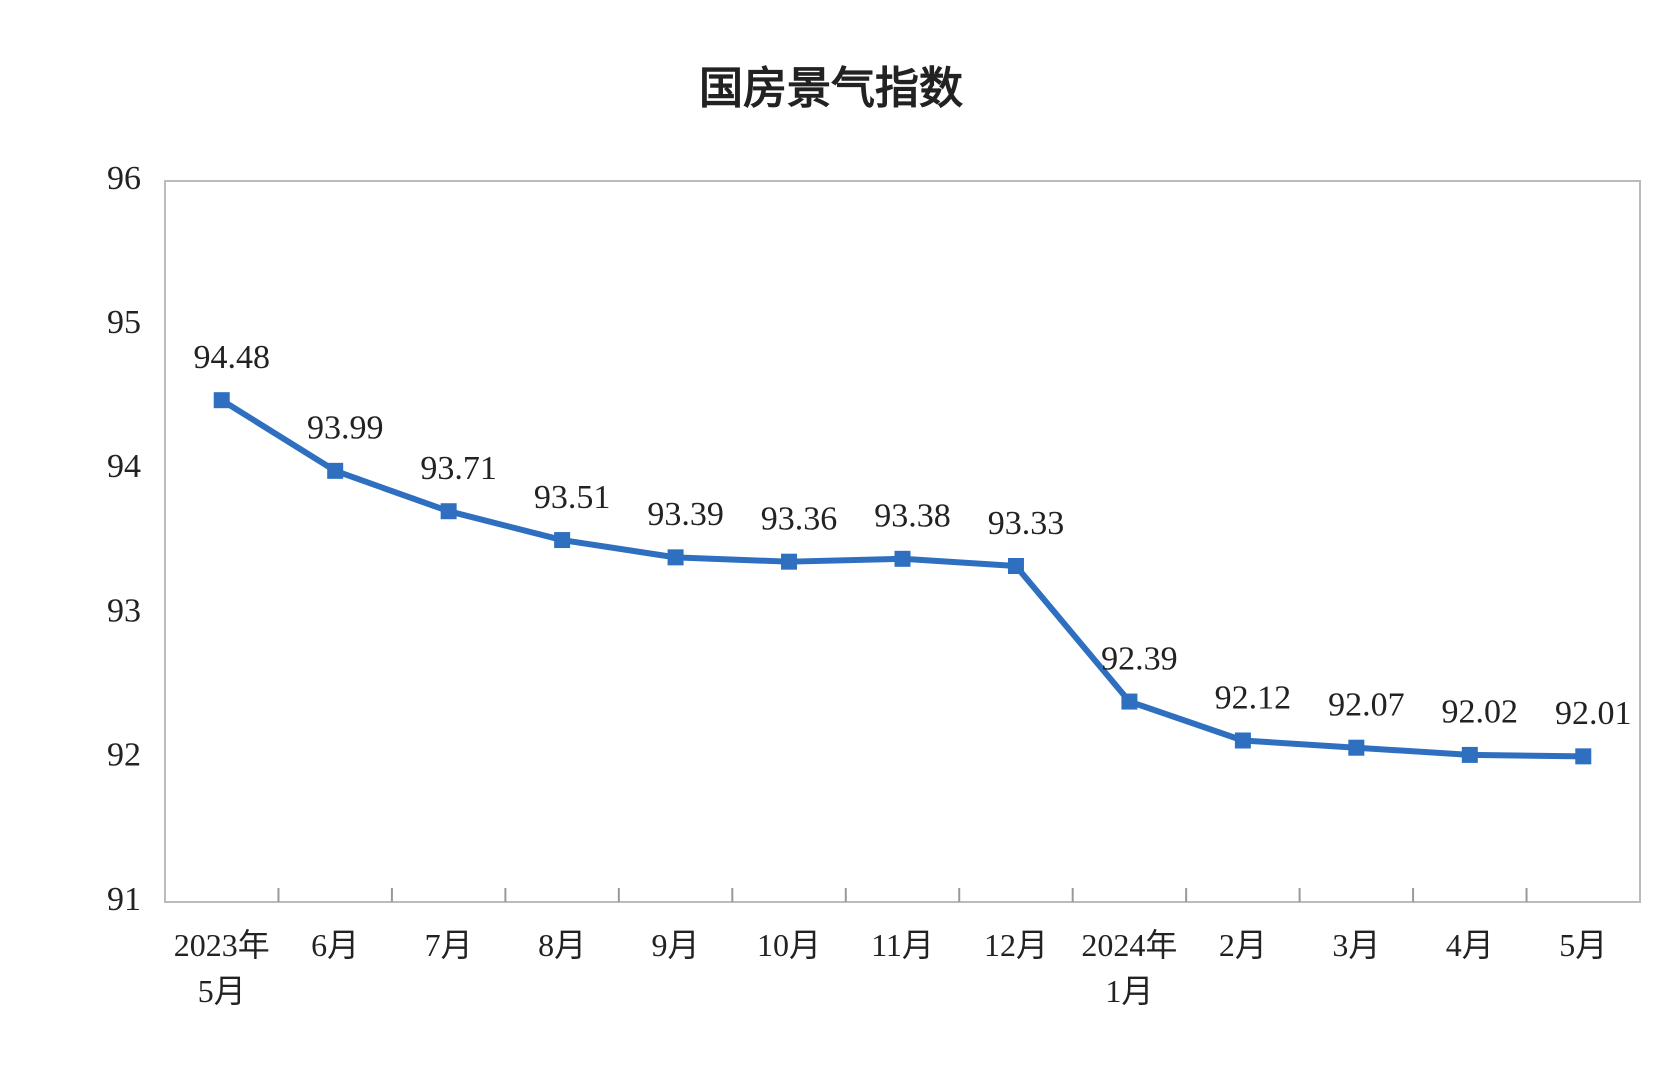 This screenshot has height=1086, width=1662. I want to click on x-tick-label: 5月, so click(1583, 945).